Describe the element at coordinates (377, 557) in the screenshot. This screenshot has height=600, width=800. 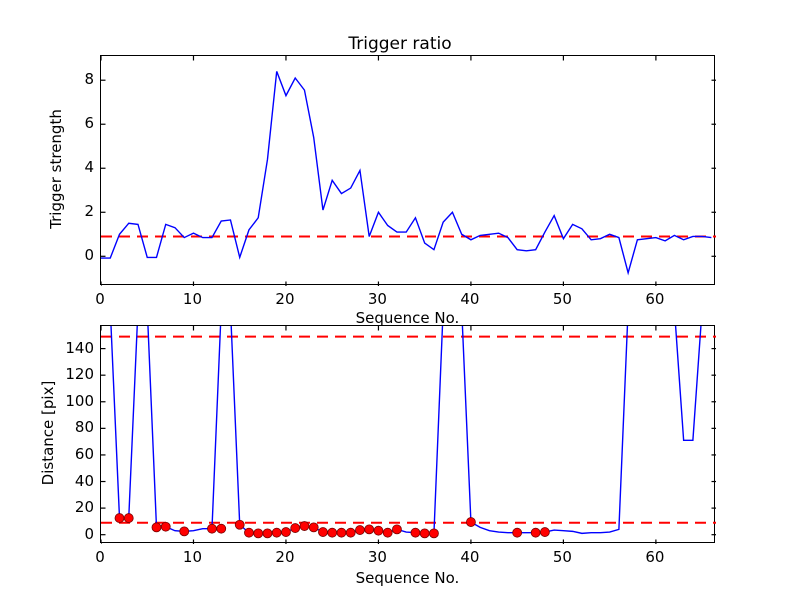
I see `bottom-xtick-label: 30` at that location.